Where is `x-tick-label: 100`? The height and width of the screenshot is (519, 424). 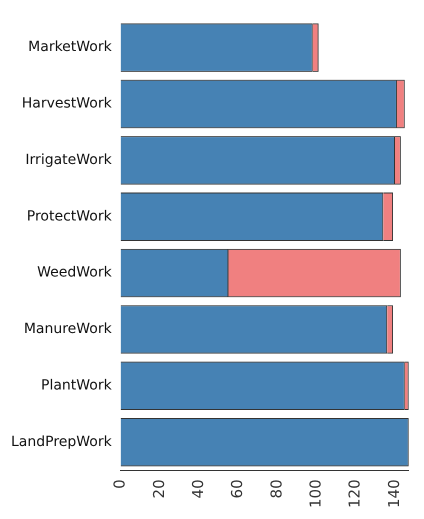 x-tick-label: 100 is located at coordinates (315, 493).